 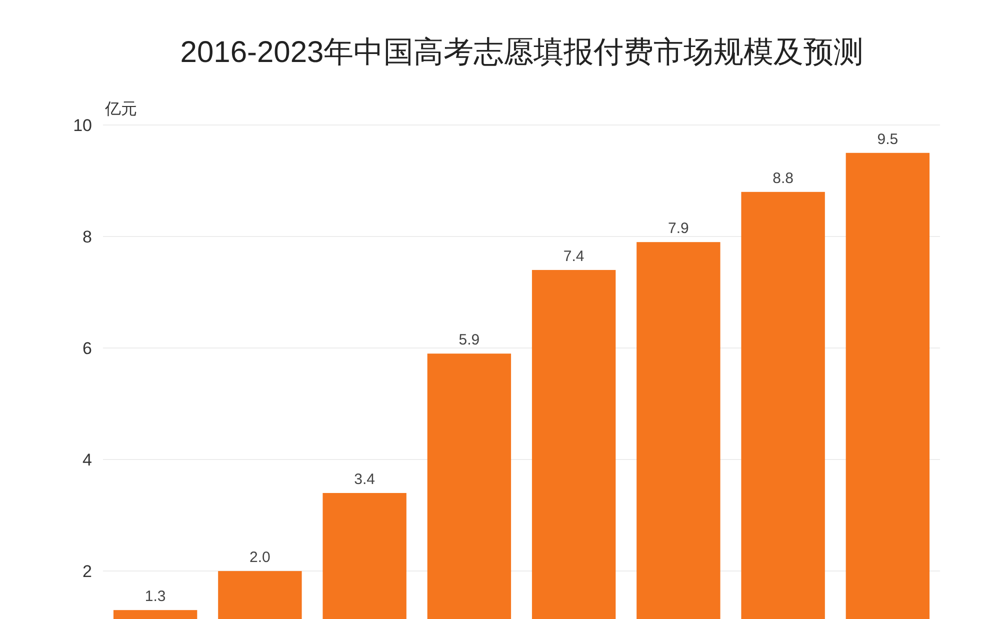 What do you see at coordinates (82, 125) in the screenshot?
I see `y-tick-label: 10` at bounding box center [82, 125].